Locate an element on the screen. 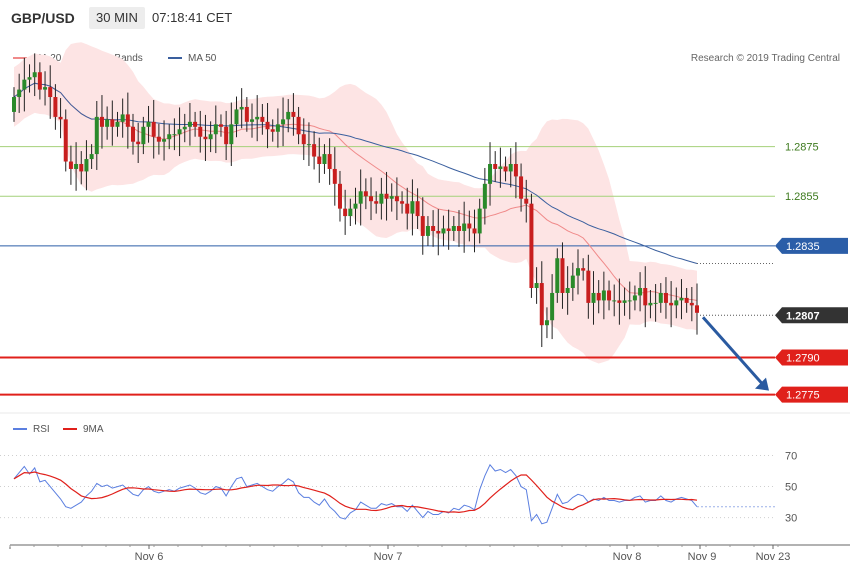  level-label-1.2875: 1.2875 is located at coordinates (802, 148).